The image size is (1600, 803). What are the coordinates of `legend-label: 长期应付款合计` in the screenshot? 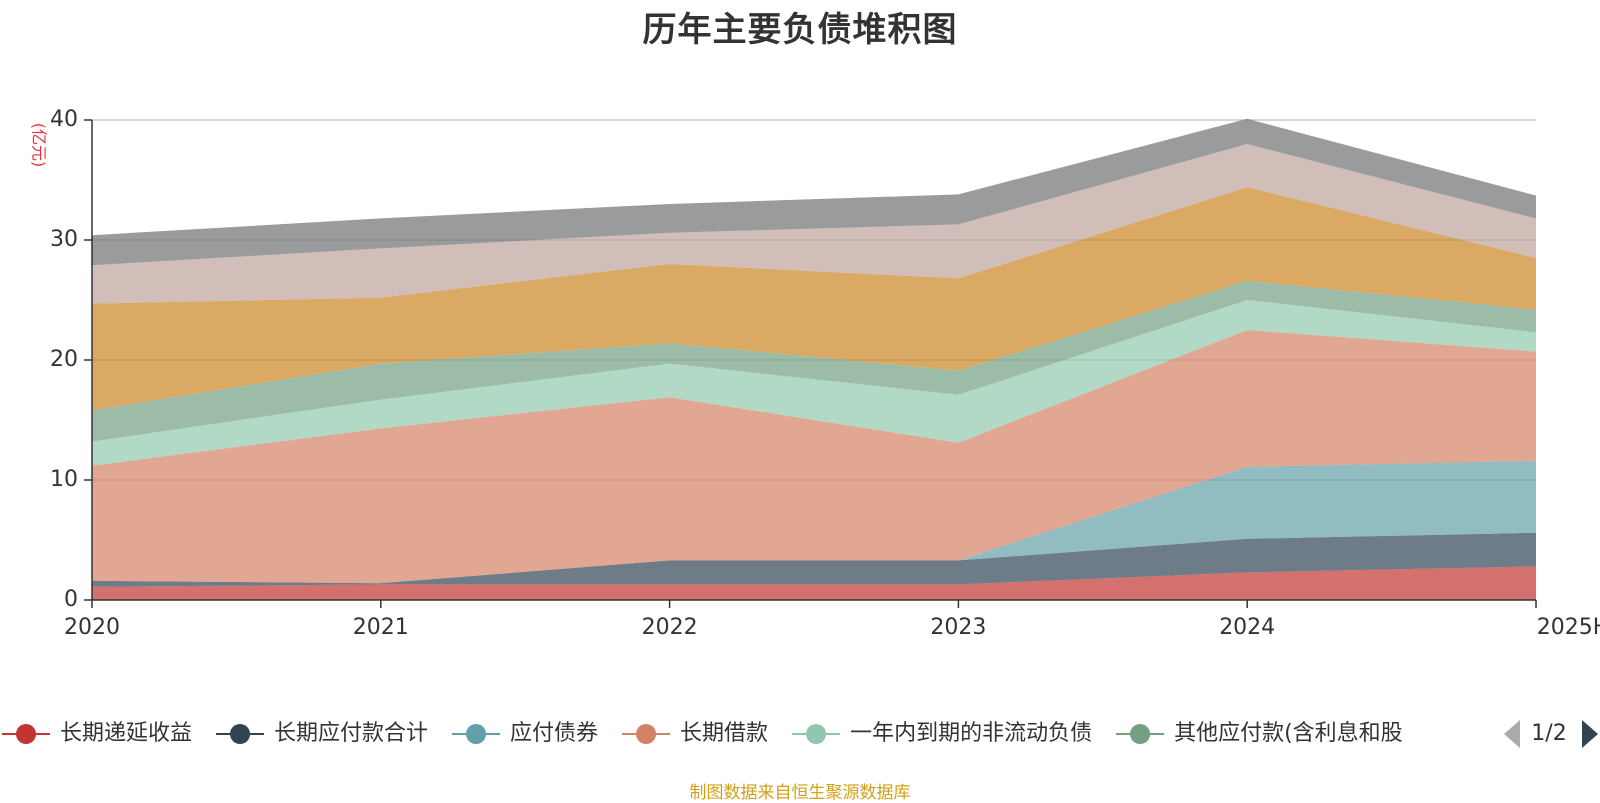 It's located at (351, 733).